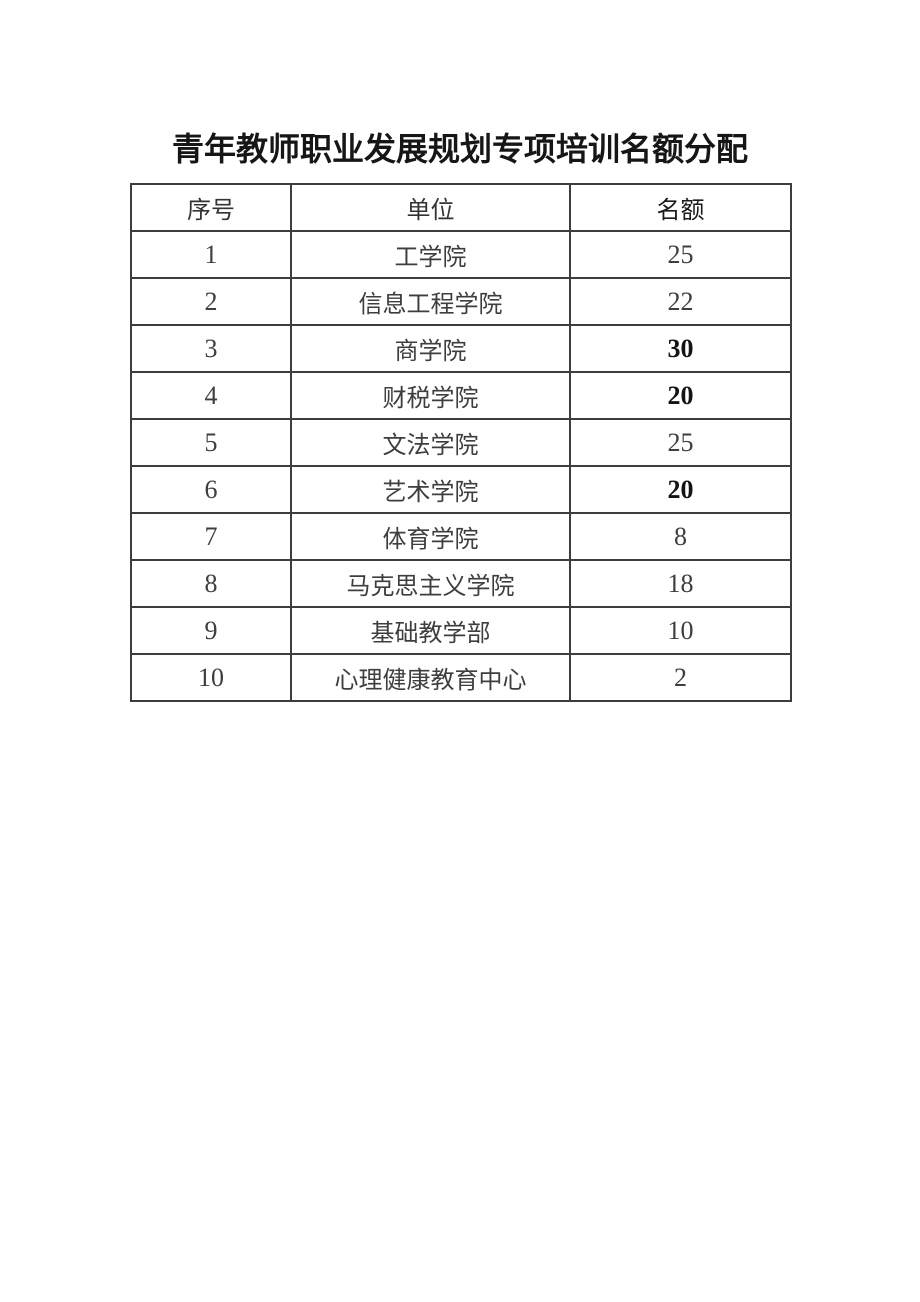  What do you see at coordinates (680, 301) in the screenshot?
I see `cell-quota: 22` at bounding box center [680, 301].